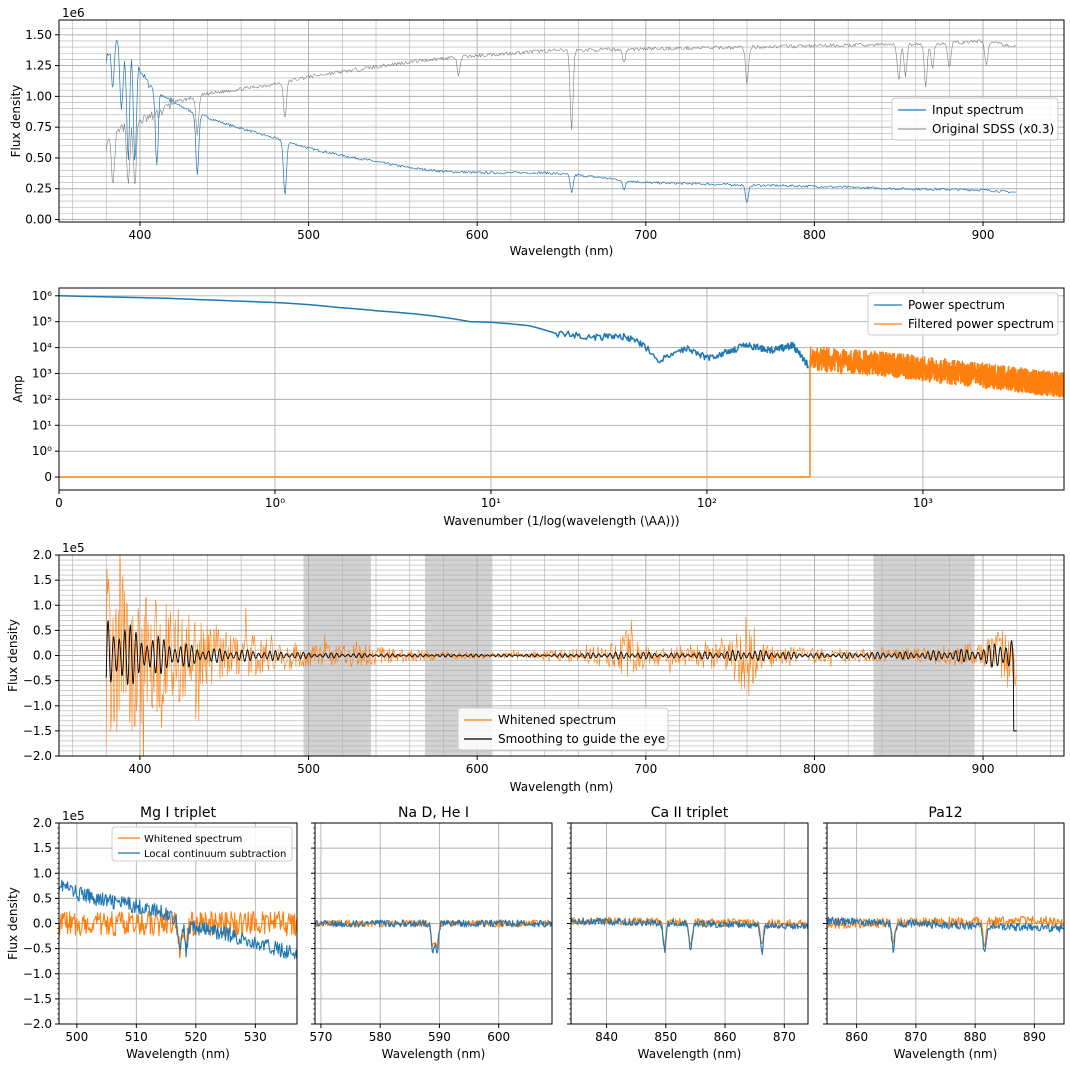 The image size is (1070, 1068). I want to click on y-tick-label: 10⁰, so click(42, 451).